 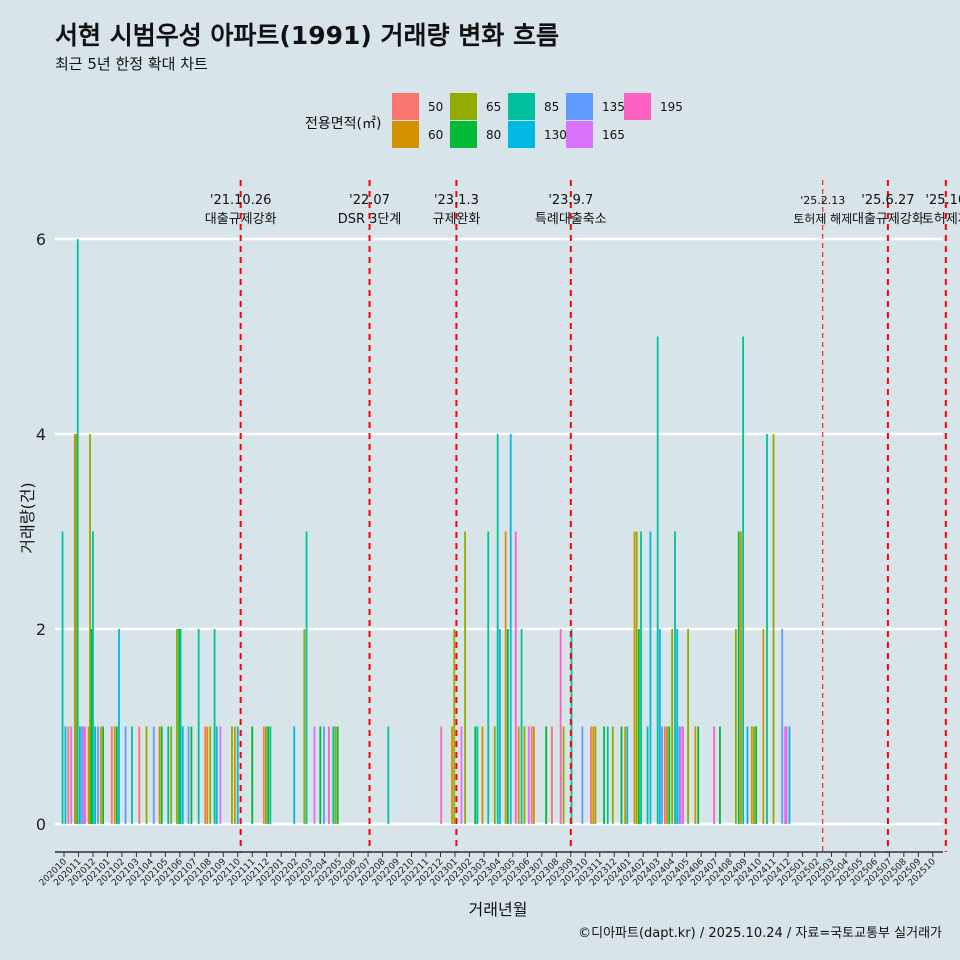 What do you see at coordinates (456, 200) in the screenshot?
I see `event-date: '23.1.3` at bounding box center [456, 200].